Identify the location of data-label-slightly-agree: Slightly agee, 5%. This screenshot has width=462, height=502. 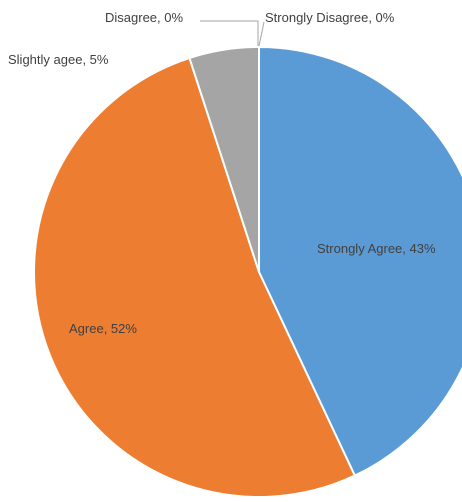
(58, 59).